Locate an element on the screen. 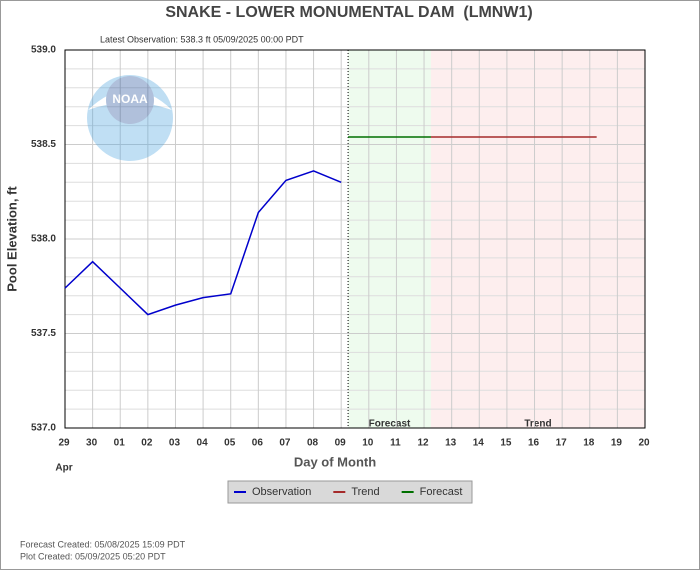  x-tick-label: 03 is located at coordinates (175, 443).